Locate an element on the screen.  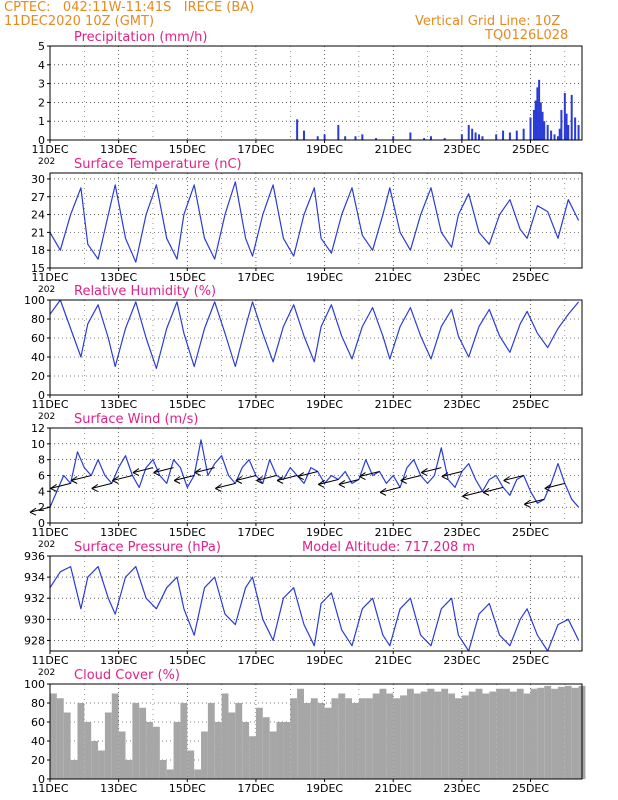
y-tick-label: 80 is located at coordinates (38, 319).